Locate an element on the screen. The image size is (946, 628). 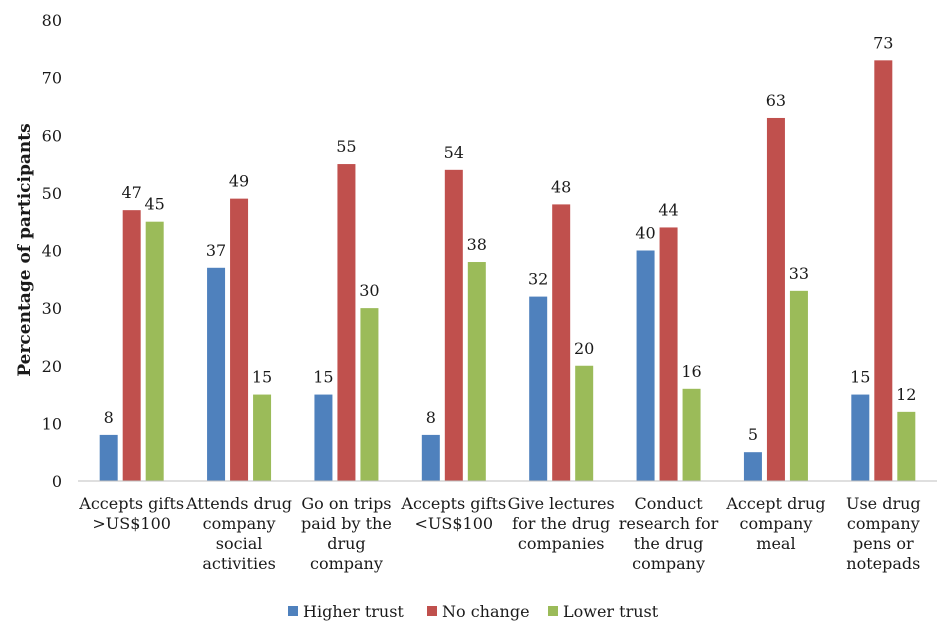
y-tick-label: 40 is located at coordinates (52, 251).